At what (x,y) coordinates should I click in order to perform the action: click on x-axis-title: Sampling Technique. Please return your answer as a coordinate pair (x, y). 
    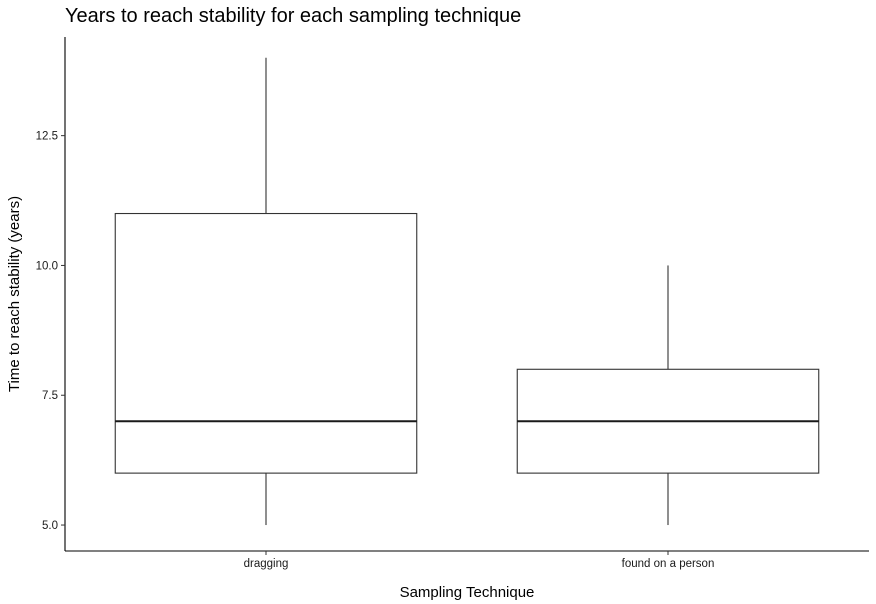
    Looking at the image, I should click on (467, 592).